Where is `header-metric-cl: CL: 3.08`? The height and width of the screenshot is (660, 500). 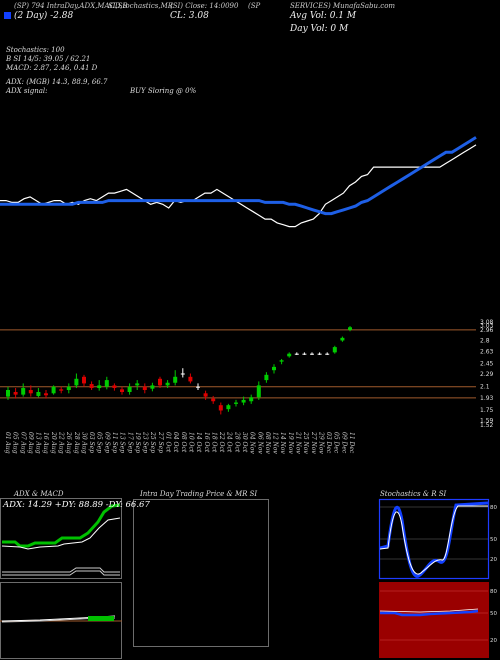 header-metric-cl: CL: 3.08 is located at coordinates (189, 16).